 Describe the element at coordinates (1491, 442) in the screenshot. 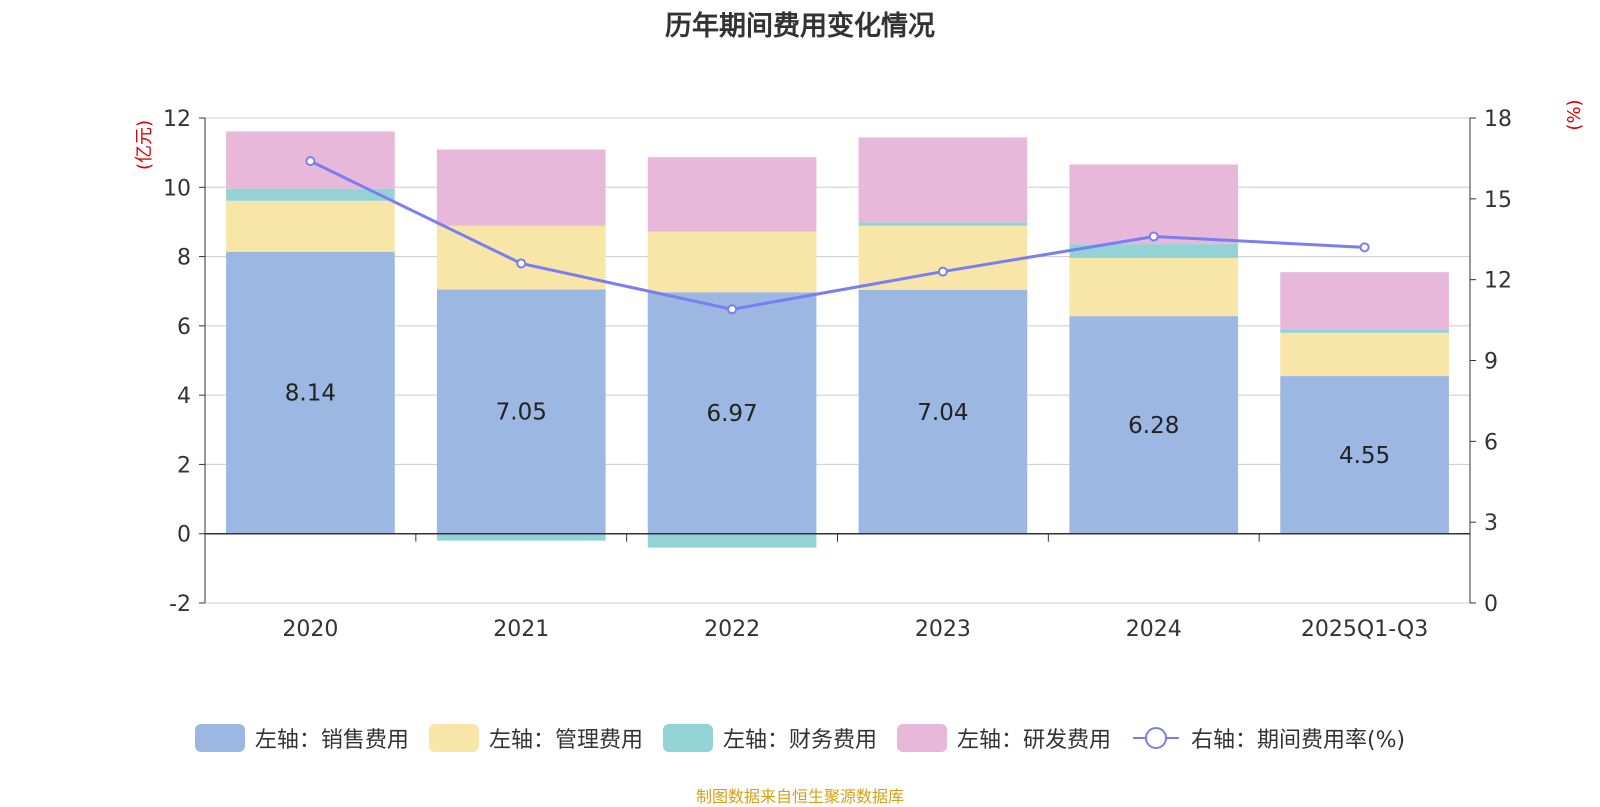

I see `right-tick-label: 6` at that location.